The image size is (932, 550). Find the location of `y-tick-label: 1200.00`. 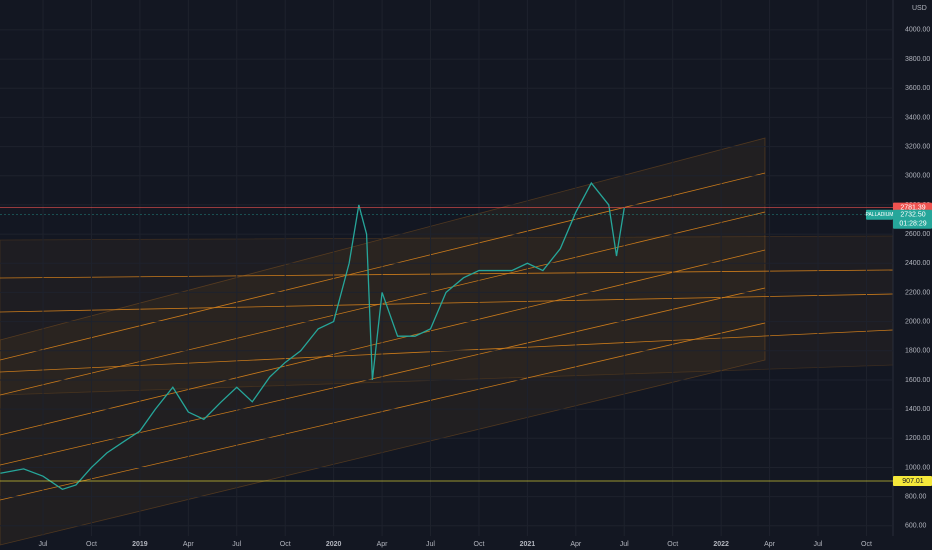

y-tick-label: 1200.00 is located at coordinates (917, 438).